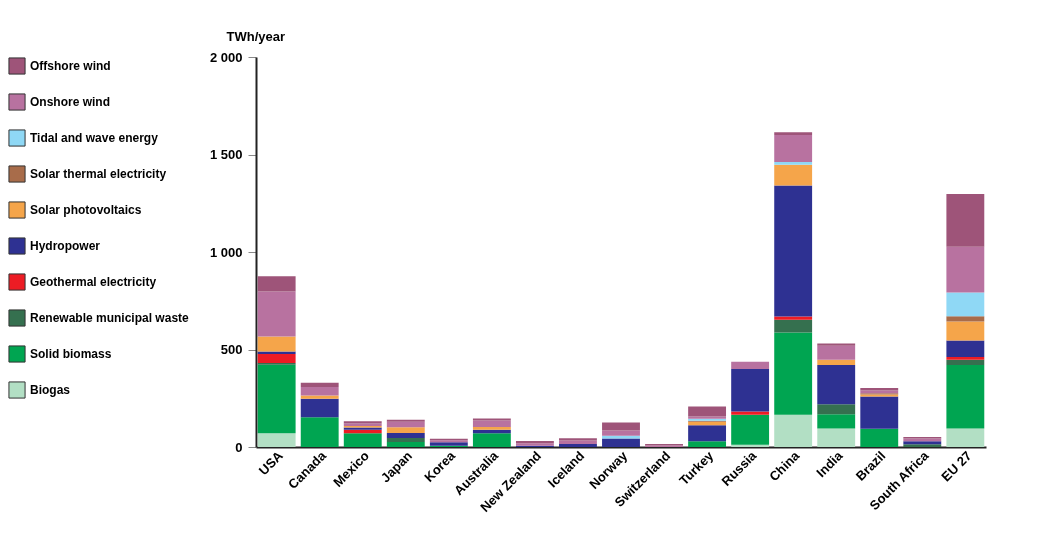  I want to click on legend-label: Onshore wind, so click(70, 102).